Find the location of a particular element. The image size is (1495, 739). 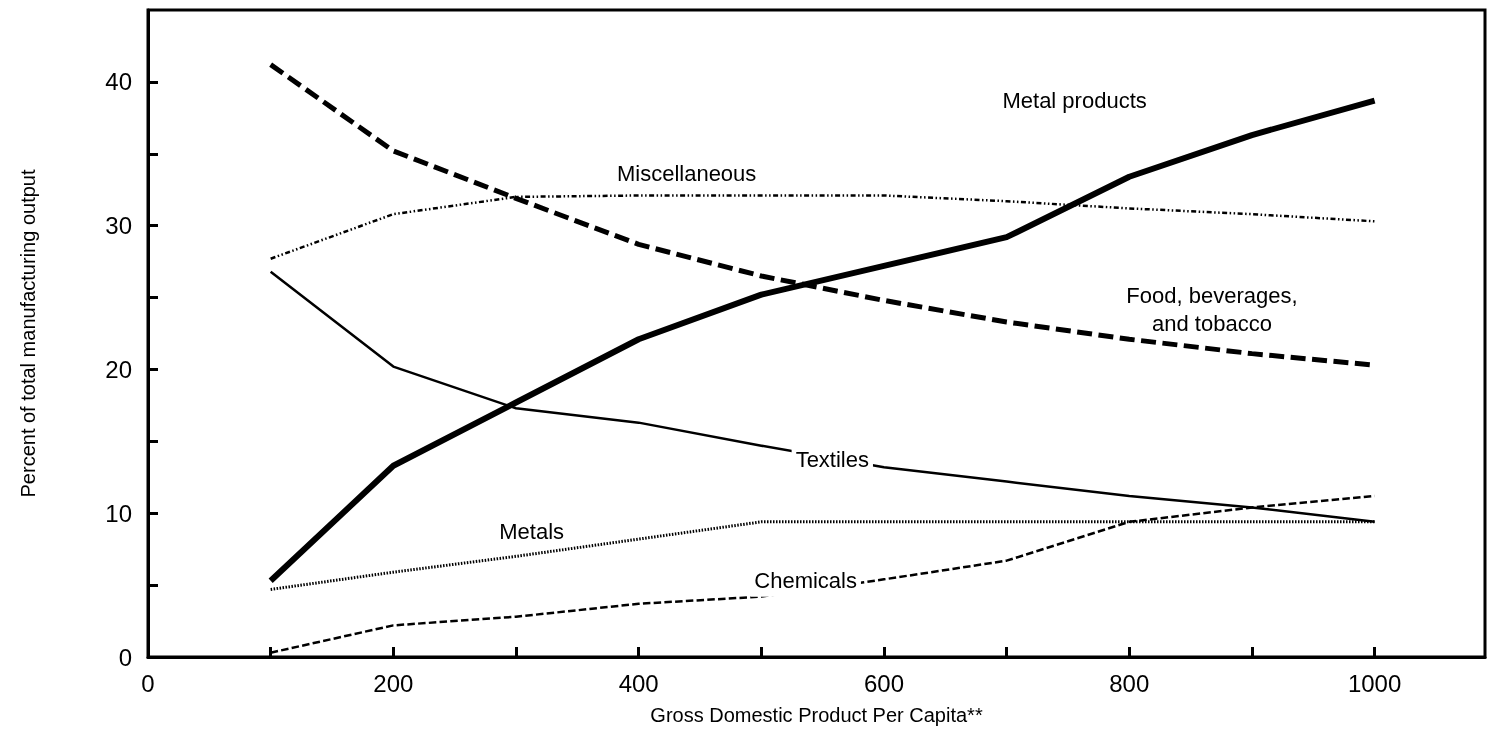

x-tick-label: 1000 is located at coordinates (1374, 683).